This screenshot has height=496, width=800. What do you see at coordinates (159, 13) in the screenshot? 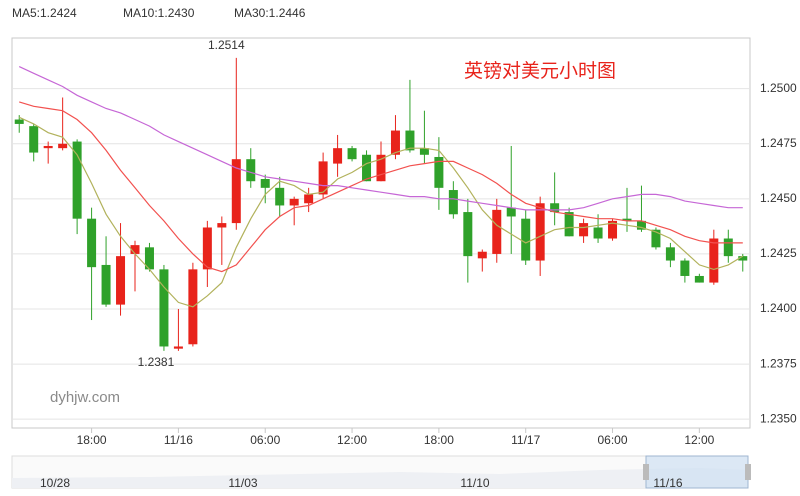
I see `legend-entry: MA10:1.2430` at bounding box center [159, 13].